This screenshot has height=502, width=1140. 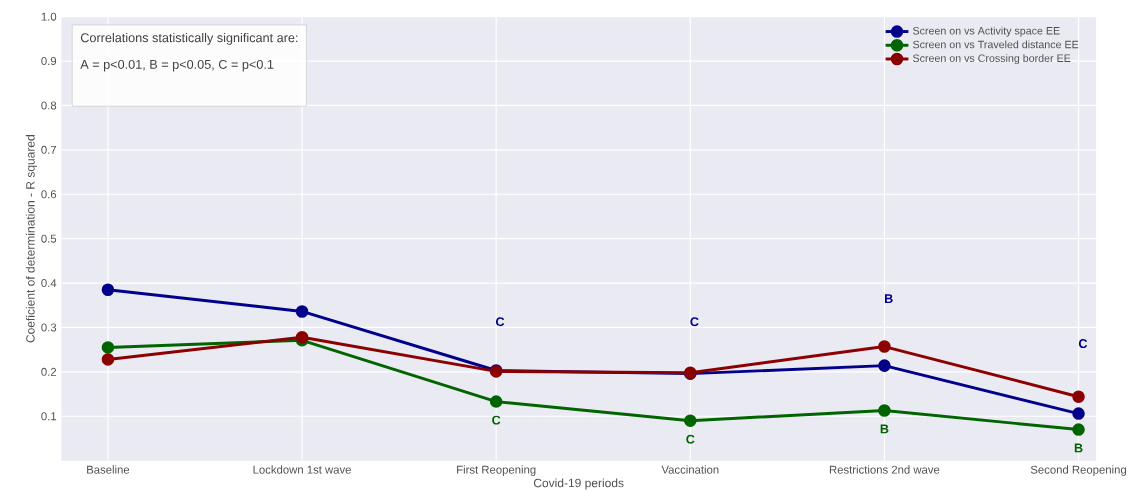 What do you see at coordinates (49, 416) in the screenshot?
I see `y-tick-label: 0.1` at bounding box center [49, 416].